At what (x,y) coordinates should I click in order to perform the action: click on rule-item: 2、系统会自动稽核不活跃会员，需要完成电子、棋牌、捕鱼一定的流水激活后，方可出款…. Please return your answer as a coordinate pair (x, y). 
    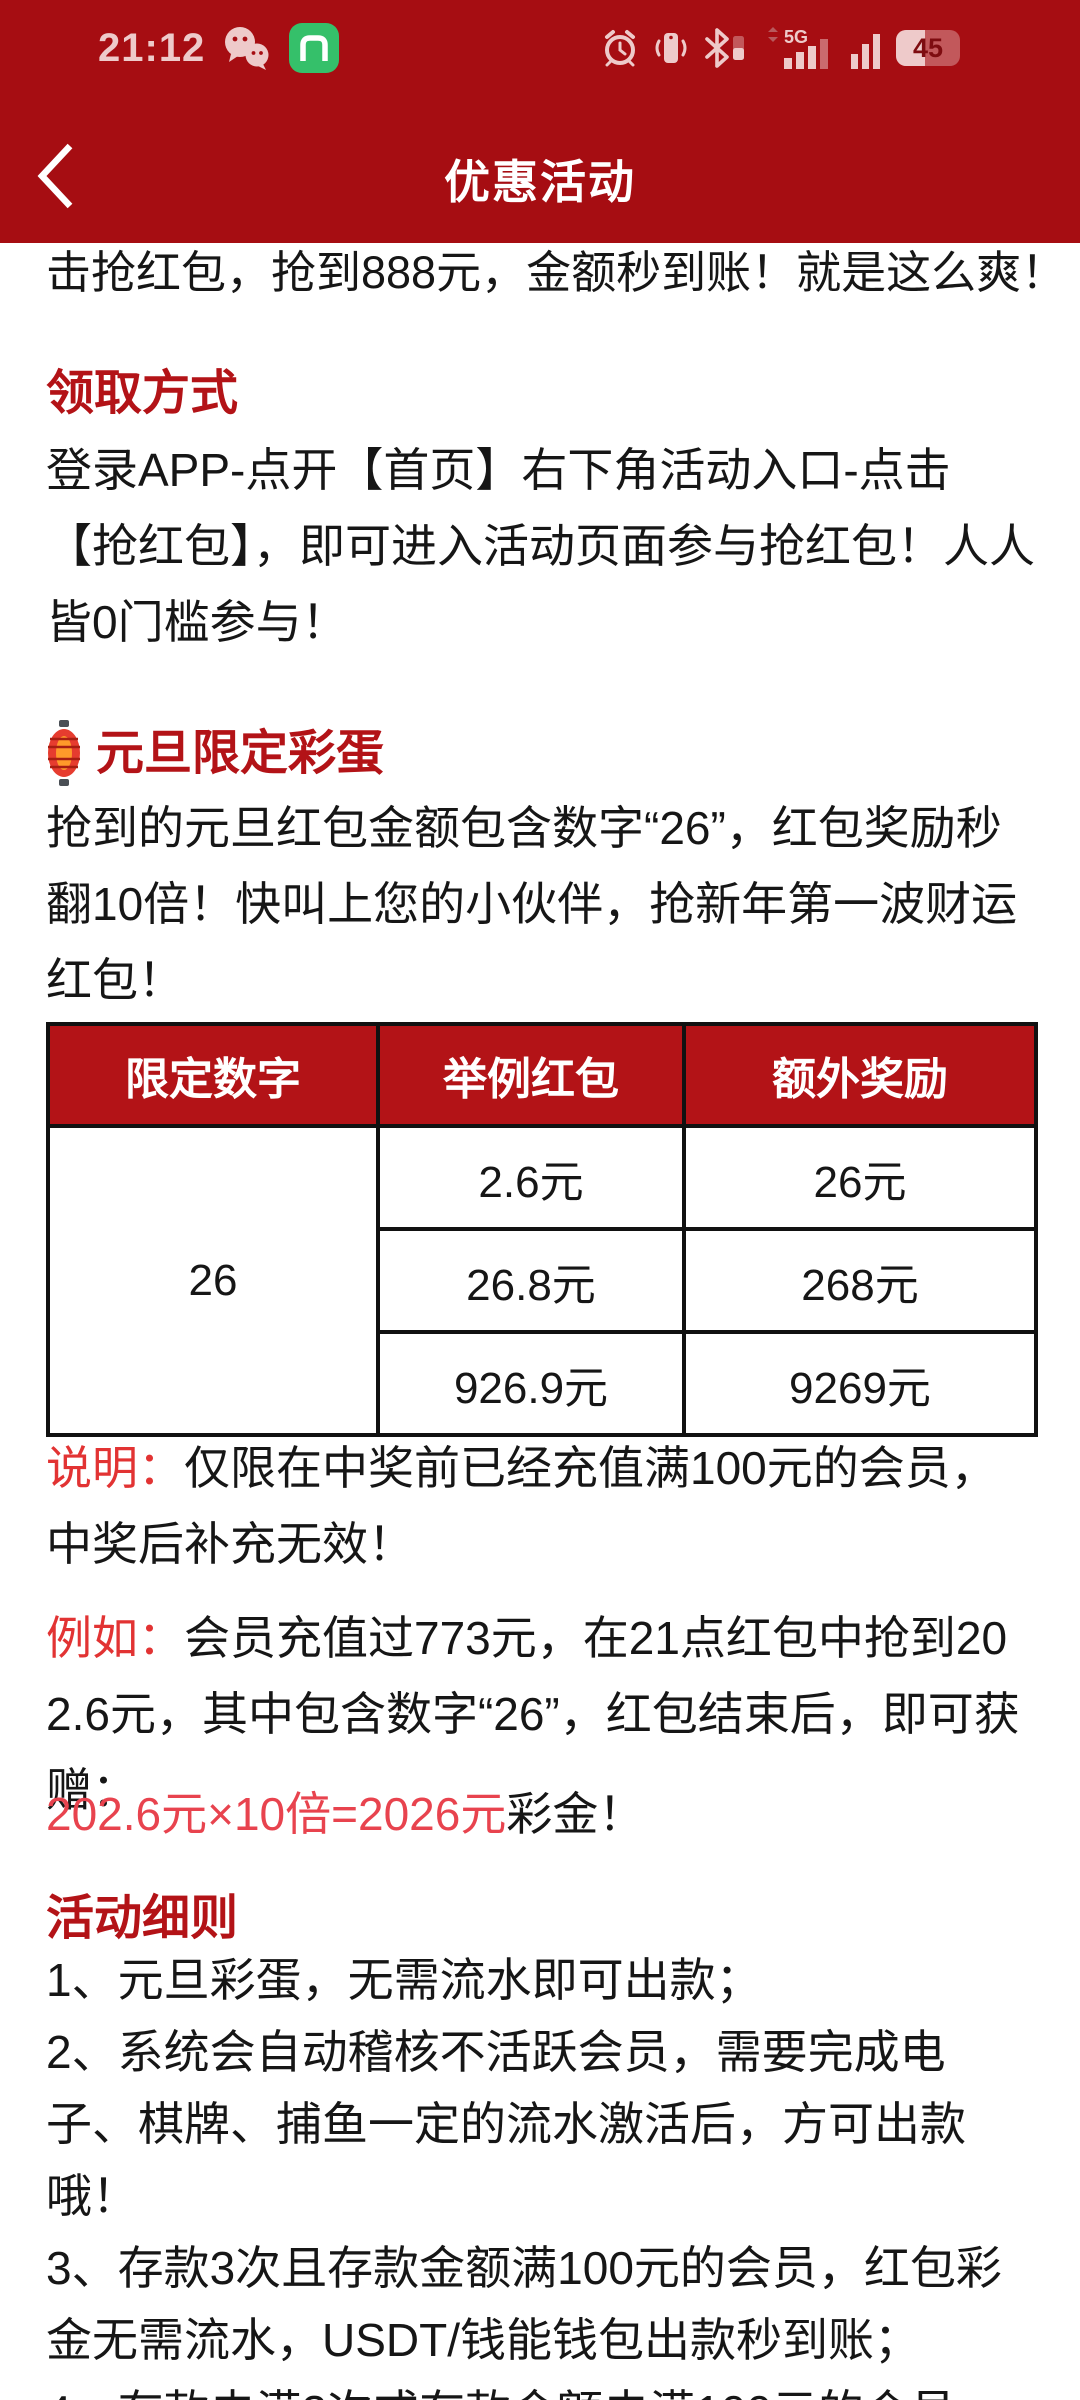
    Looking at the image, I should click on (506, 2124).